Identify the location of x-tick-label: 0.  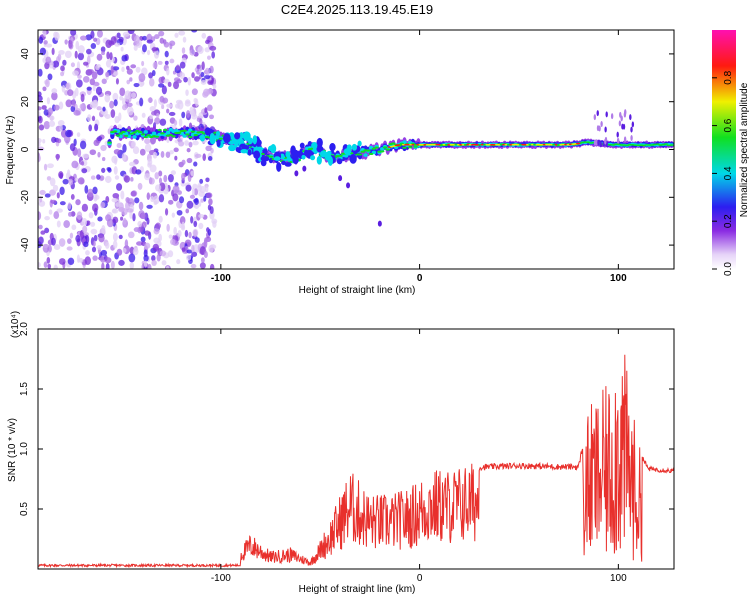
(420, 578).